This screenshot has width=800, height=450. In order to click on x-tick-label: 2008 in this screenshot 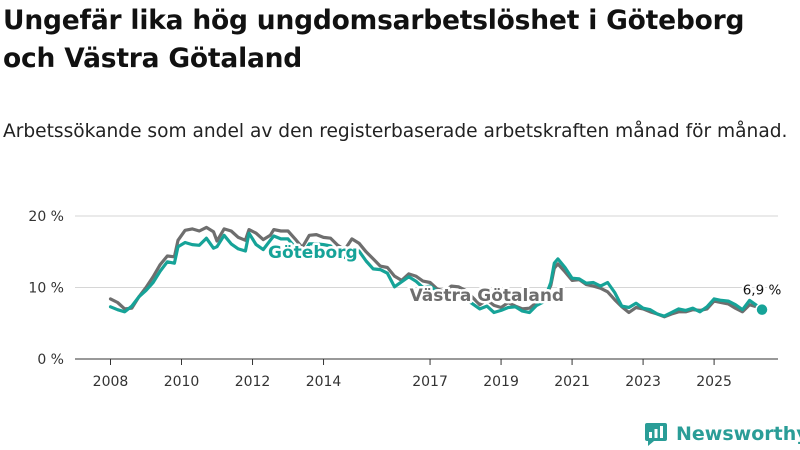, I will do `click(111, 382)`.